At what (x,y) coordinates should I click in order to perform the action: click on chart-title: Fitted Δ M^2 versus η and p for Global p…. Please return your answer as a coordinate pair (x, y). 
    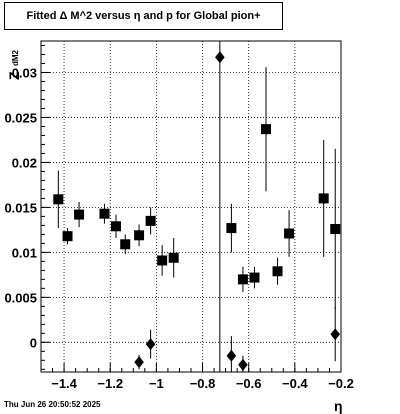
    Looking at the image, I should click on (143, 16).